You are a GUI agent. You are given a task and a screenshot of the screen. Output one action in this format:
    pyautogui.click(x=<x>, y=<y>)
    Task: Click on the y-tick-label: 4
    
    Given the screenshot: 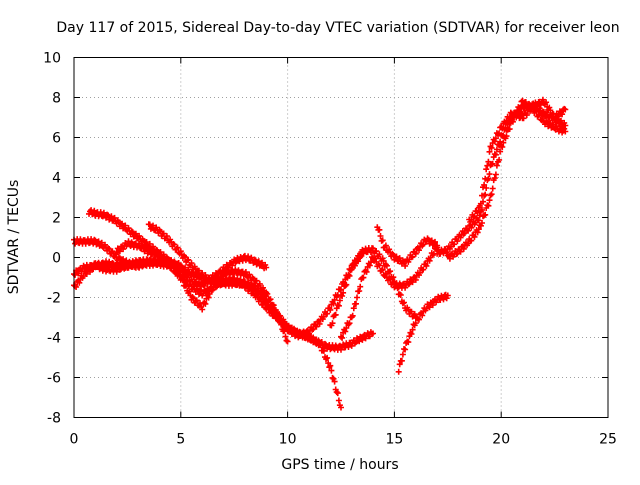 What is the action you would take?
    pyautogui.click(x=56, y=179)
    